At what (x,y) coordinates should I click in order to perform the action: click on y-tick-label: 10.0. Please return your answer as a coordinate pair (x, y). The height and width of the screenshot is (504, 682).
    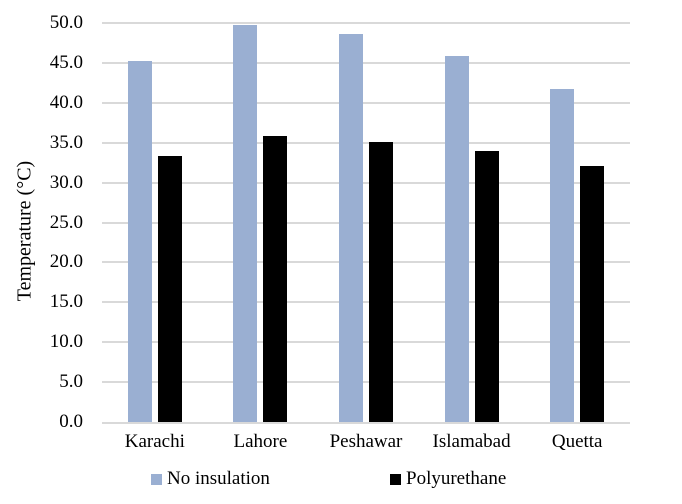
    Looking at the image, I should click on (66, 341).